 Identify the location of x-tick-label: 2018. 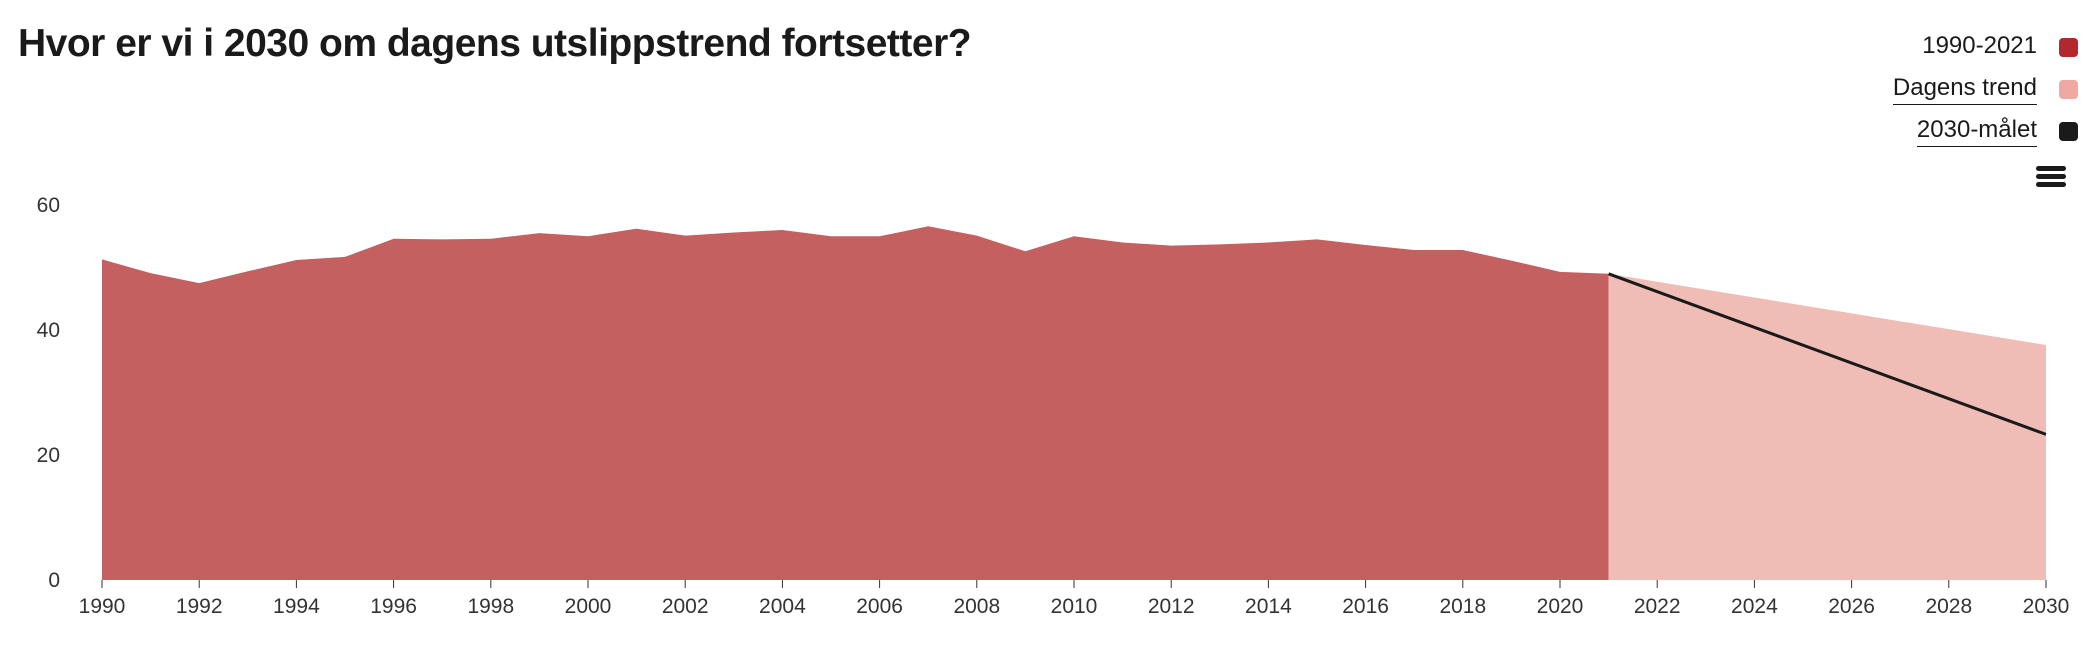
(1462, 606).